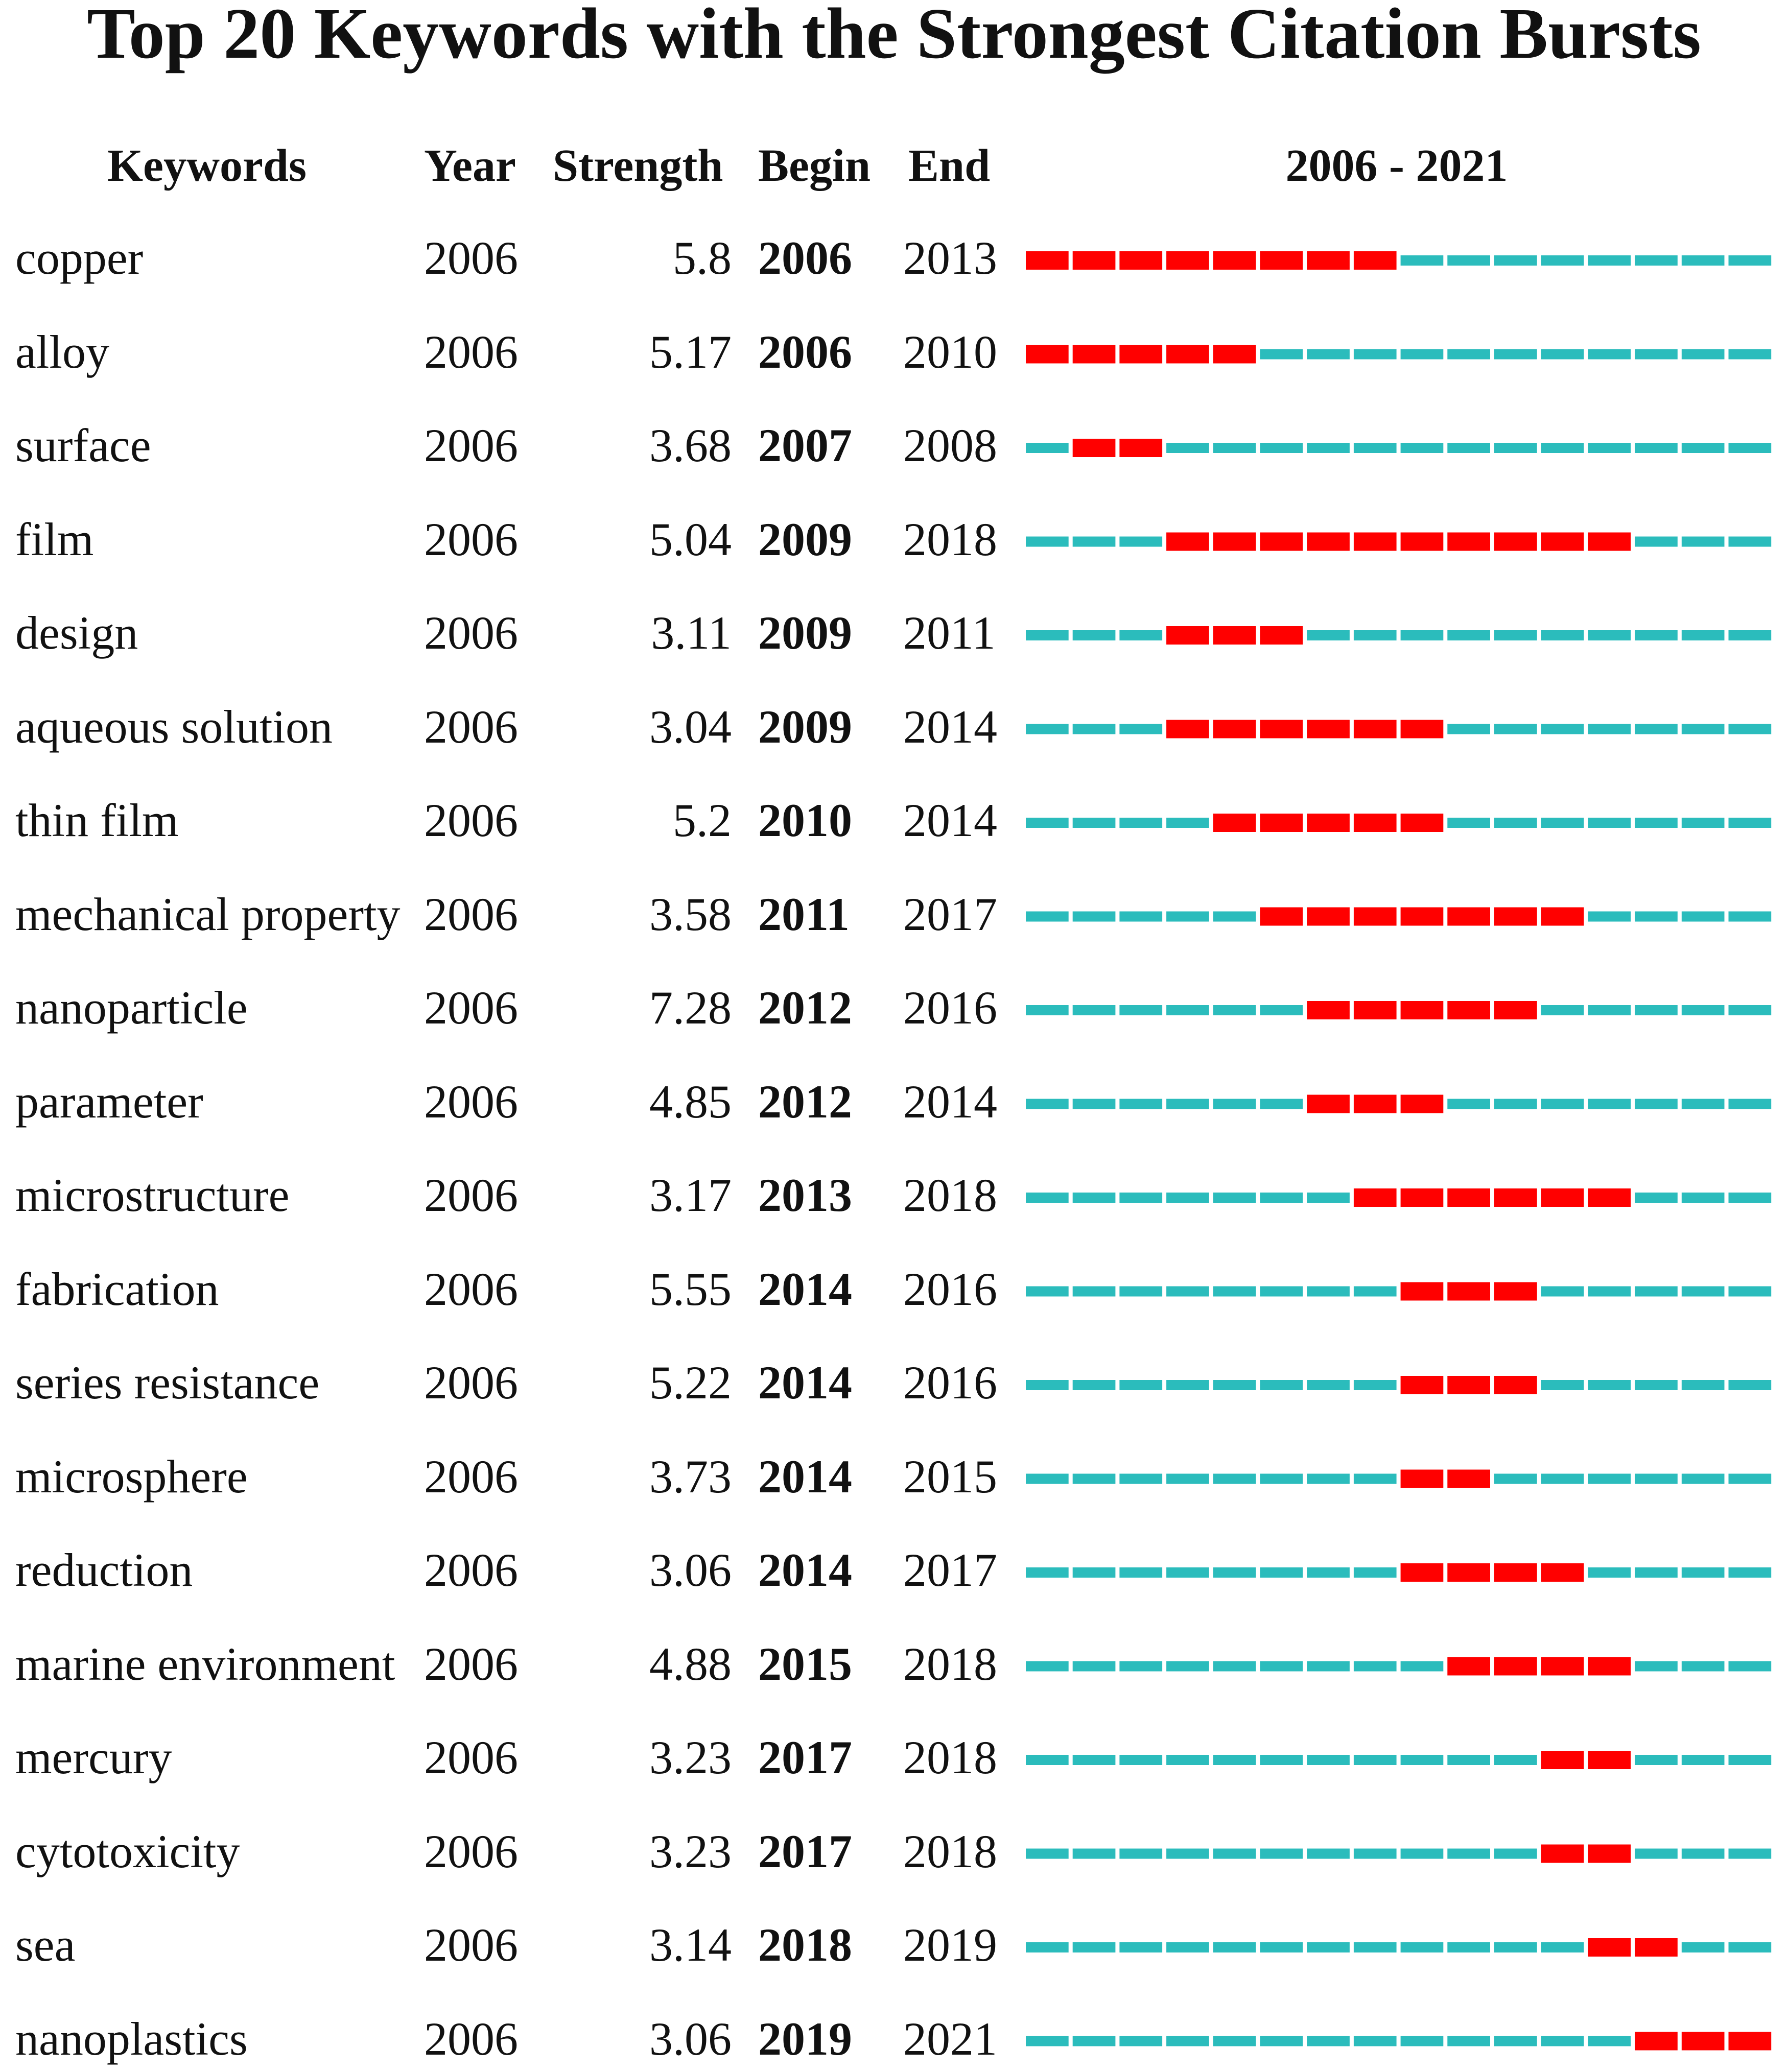 Image resolution: width=1788 pixels, height=2072 pixels. I want to click on end-cell: 2016, so click(950, 1289).